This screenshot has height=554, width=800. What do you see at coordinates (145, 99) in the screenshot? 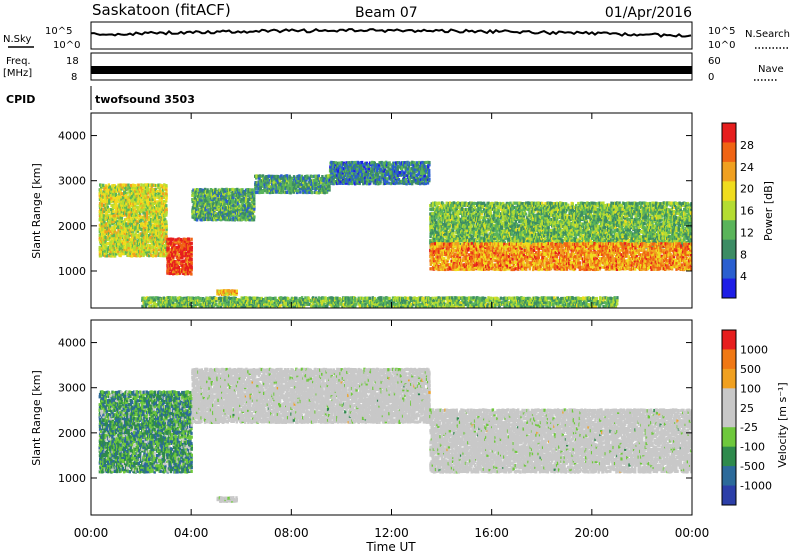
I see `cpid-value: twofsound 3503` at bounding box center [145, 99].